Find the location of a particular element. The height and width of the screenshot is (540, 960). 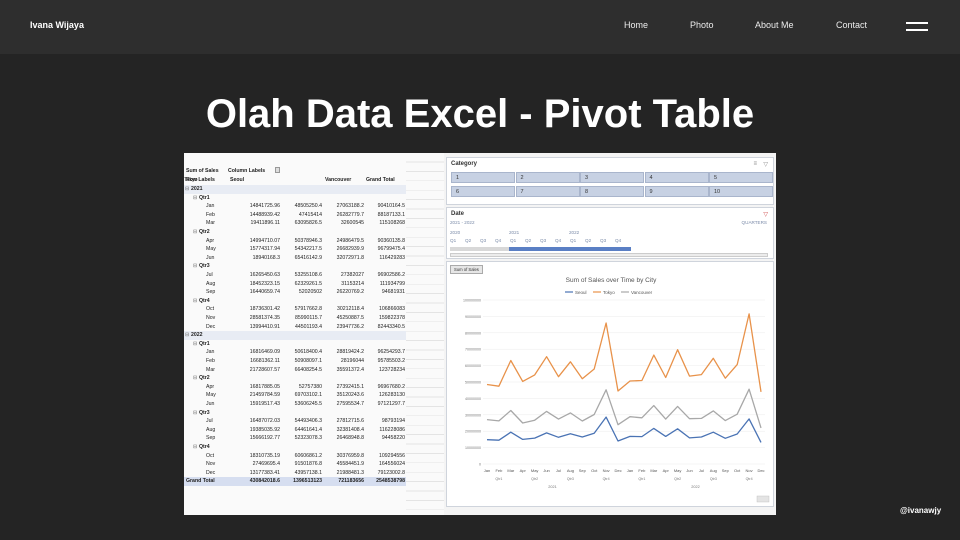

pivot-row-label: 2021 is located at coordinates (197, 189).